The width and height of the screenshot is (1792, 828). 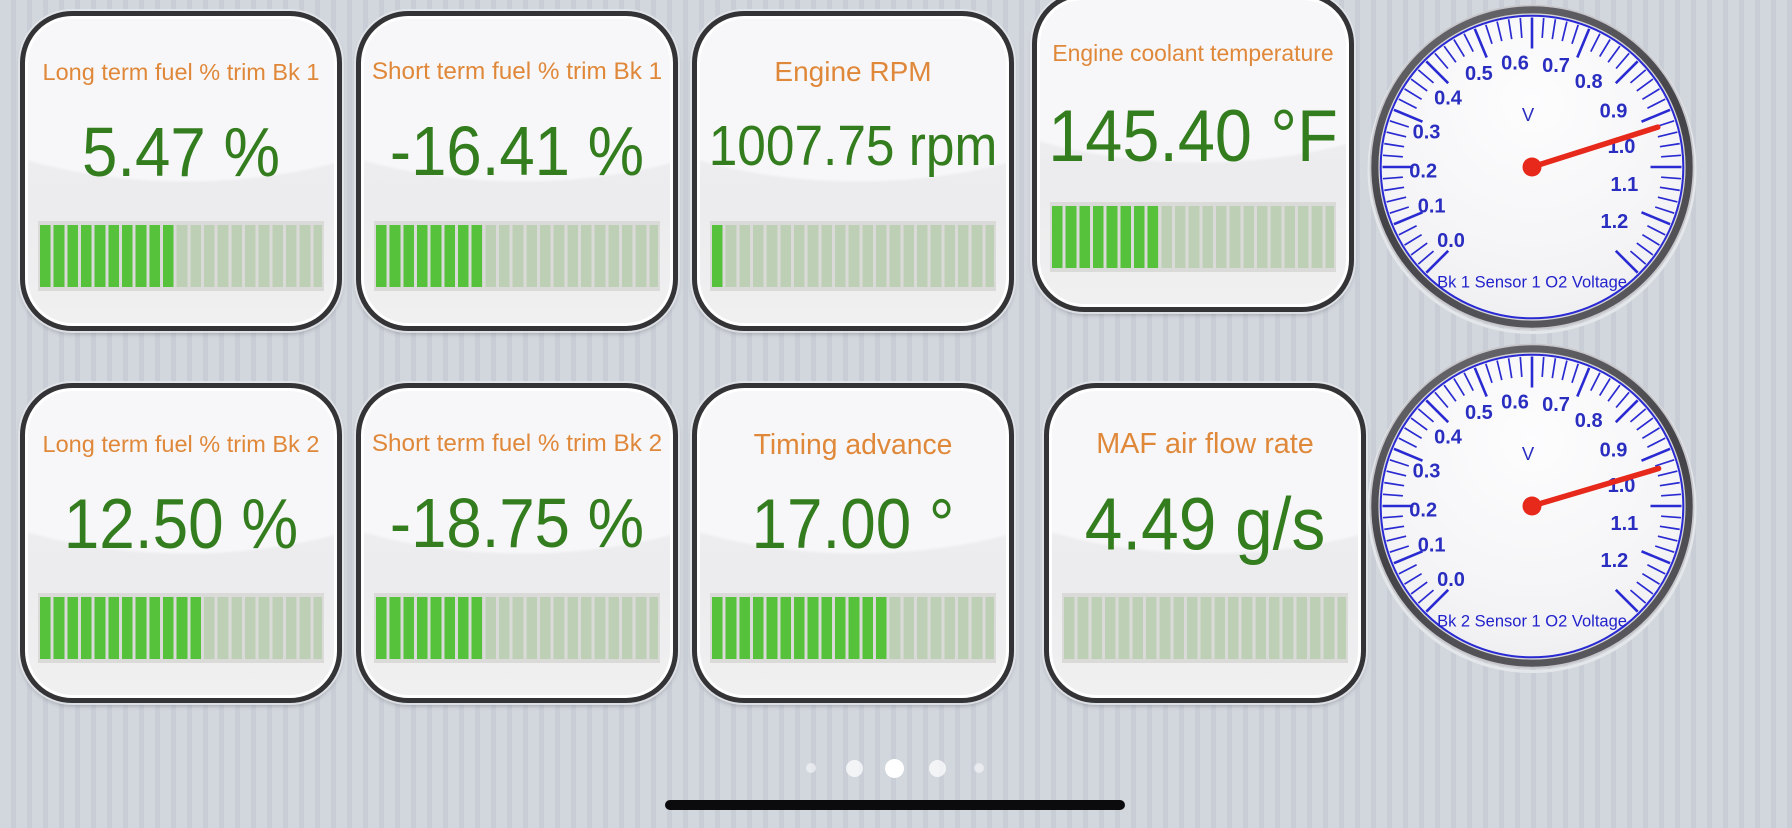 I want to click on svg-text: Bk 1 Sensor 1 O2 Voltage, so click(x=1532, y=283).